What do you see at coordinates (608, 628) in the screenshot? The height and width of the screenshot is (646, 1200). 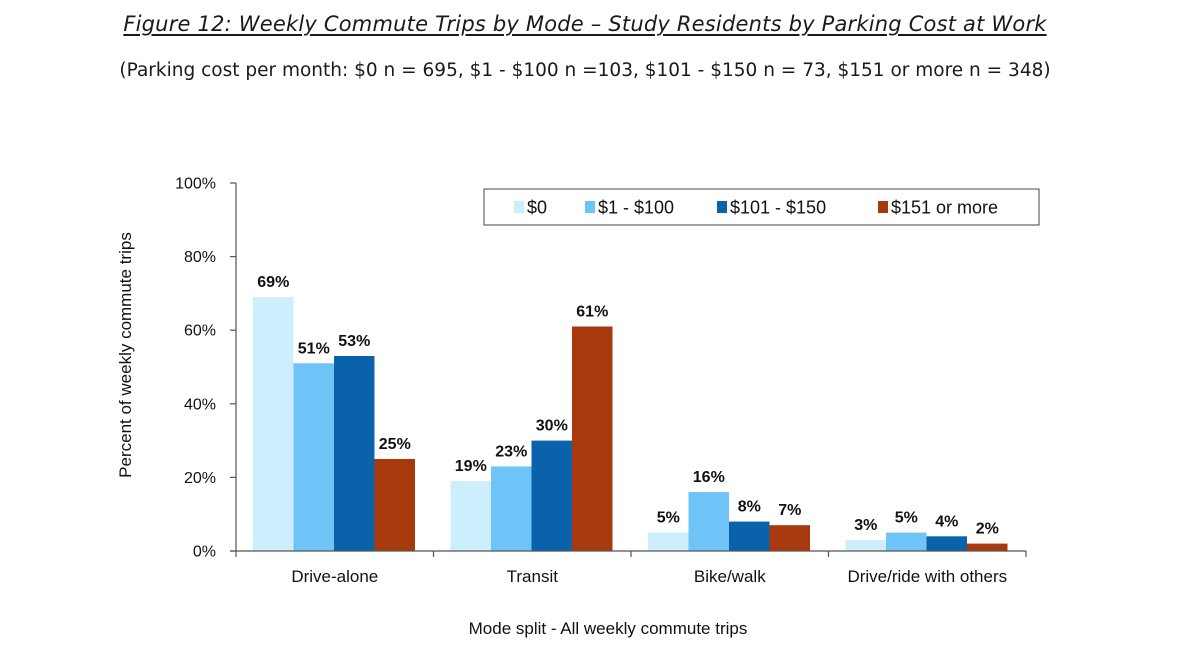 I see `x-axis-title: Mode split - All weekly commute trips` at bounding box center [608, 628].